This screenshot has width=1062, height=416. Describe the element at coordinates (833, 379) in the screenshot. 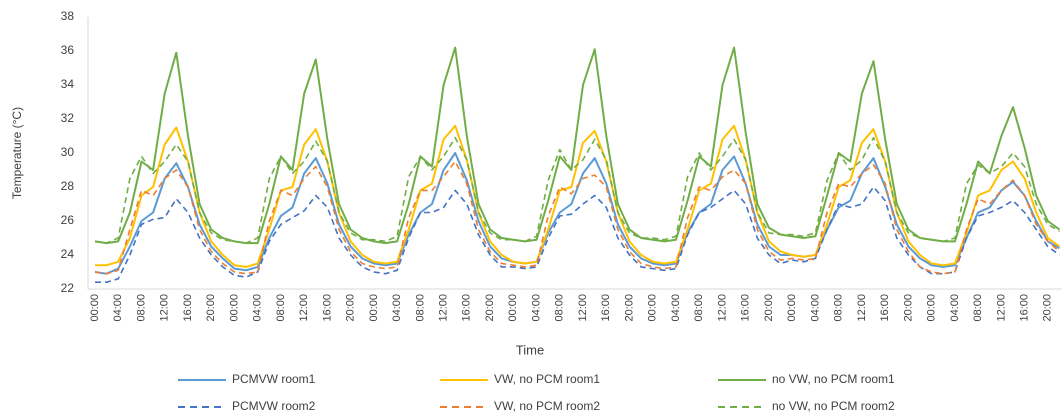

I see `legend-label: no VW, no PCM room1` at that location.